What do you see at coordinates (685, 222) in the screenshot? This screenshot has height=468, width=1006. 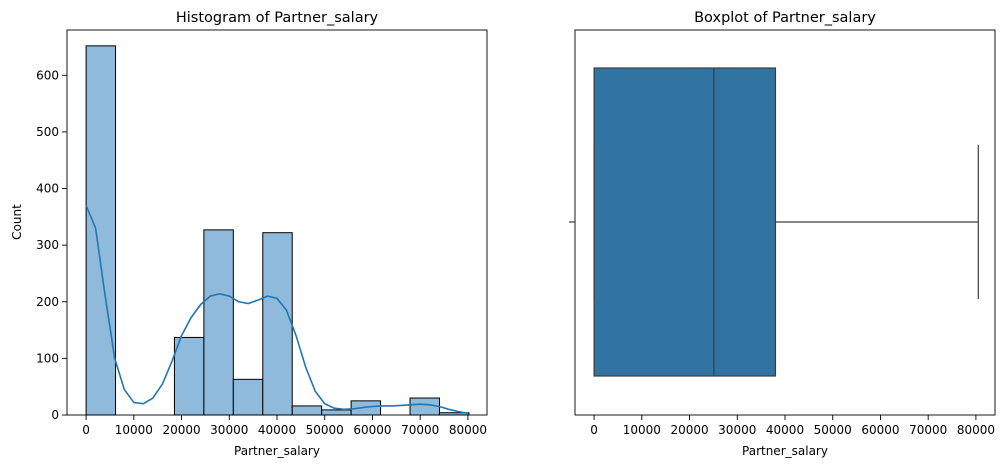 I see `iqr-box` at bounding box center [685, 222].